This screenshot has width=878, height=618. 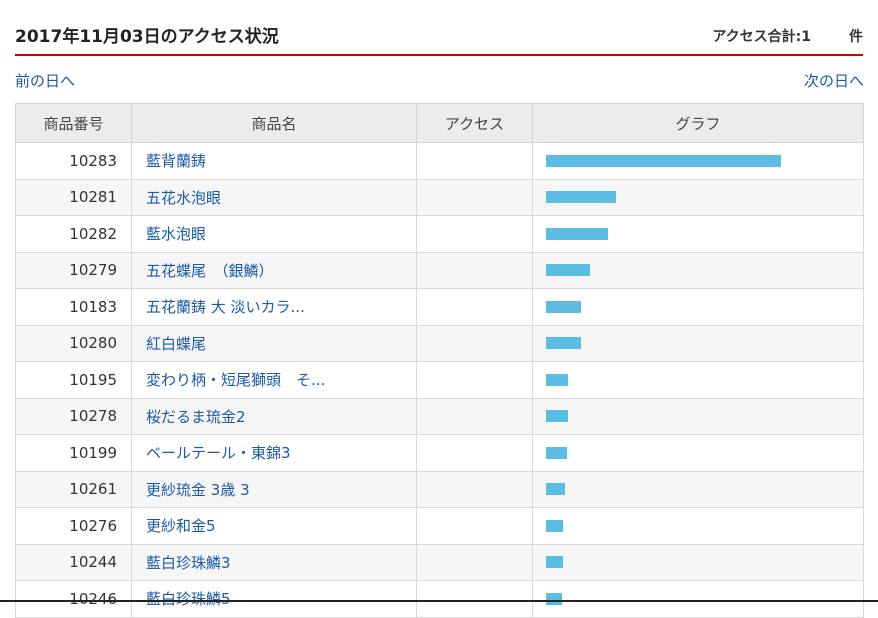 I want to click on product-id: 10280, so click(x=73, y=343).